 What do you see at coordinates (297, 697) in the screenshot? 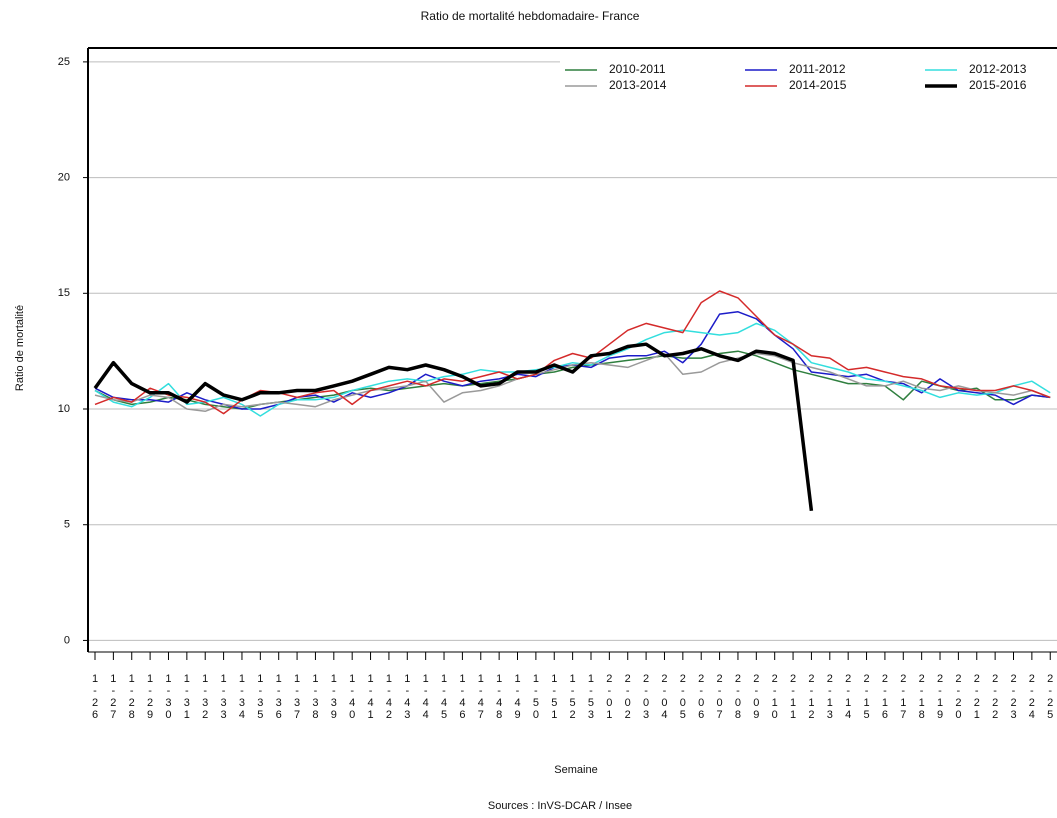
I see `x-tick-label: 1-37` at bounding box center [297, 697].